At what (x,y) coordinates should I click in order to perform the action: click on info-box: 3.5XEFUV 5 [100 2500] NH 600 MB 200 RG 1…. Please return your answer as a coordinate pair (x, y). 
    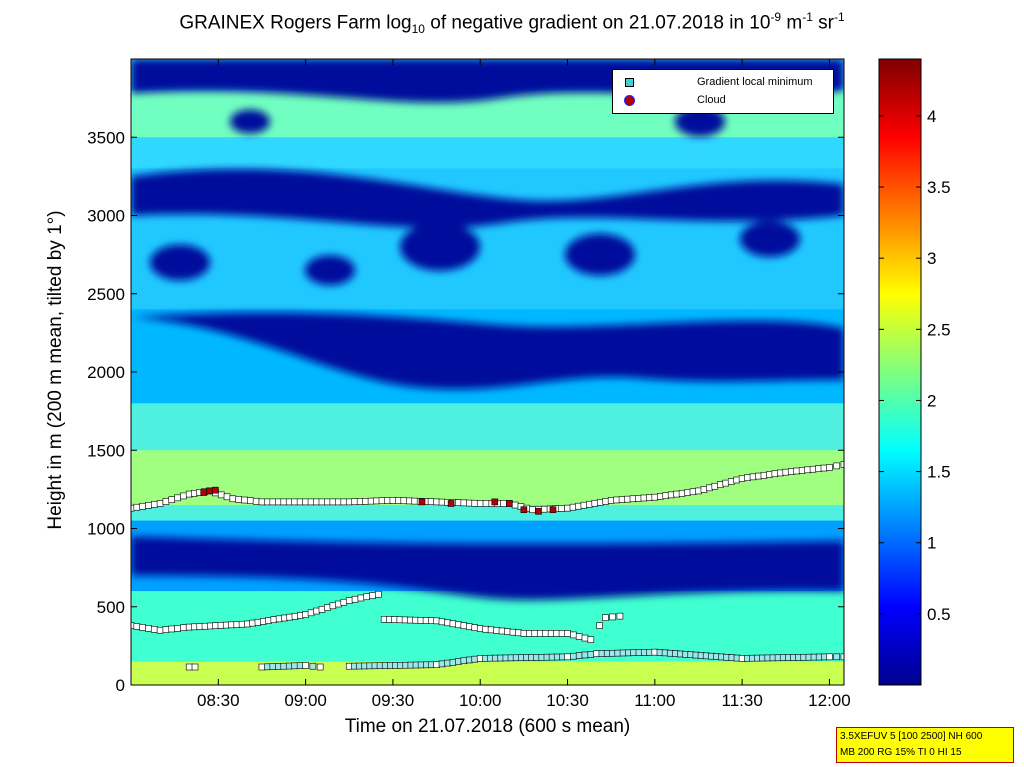
    Looking at the image, I should click on (925, 745).